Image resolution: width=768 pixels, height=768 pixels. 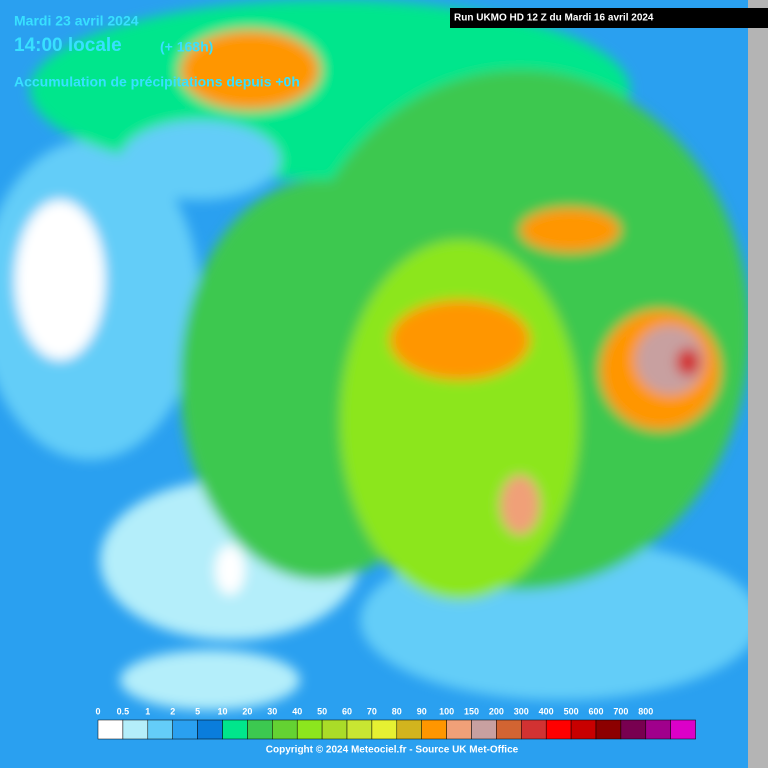 I want to click on legend-label: 100, so click(x=446, y=711).